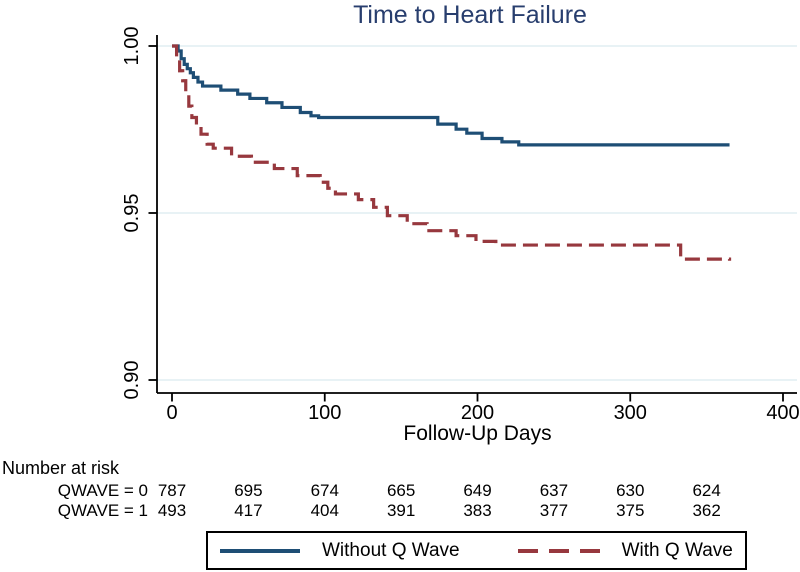  I want to click on risk-value: 630, so click(630, 490).